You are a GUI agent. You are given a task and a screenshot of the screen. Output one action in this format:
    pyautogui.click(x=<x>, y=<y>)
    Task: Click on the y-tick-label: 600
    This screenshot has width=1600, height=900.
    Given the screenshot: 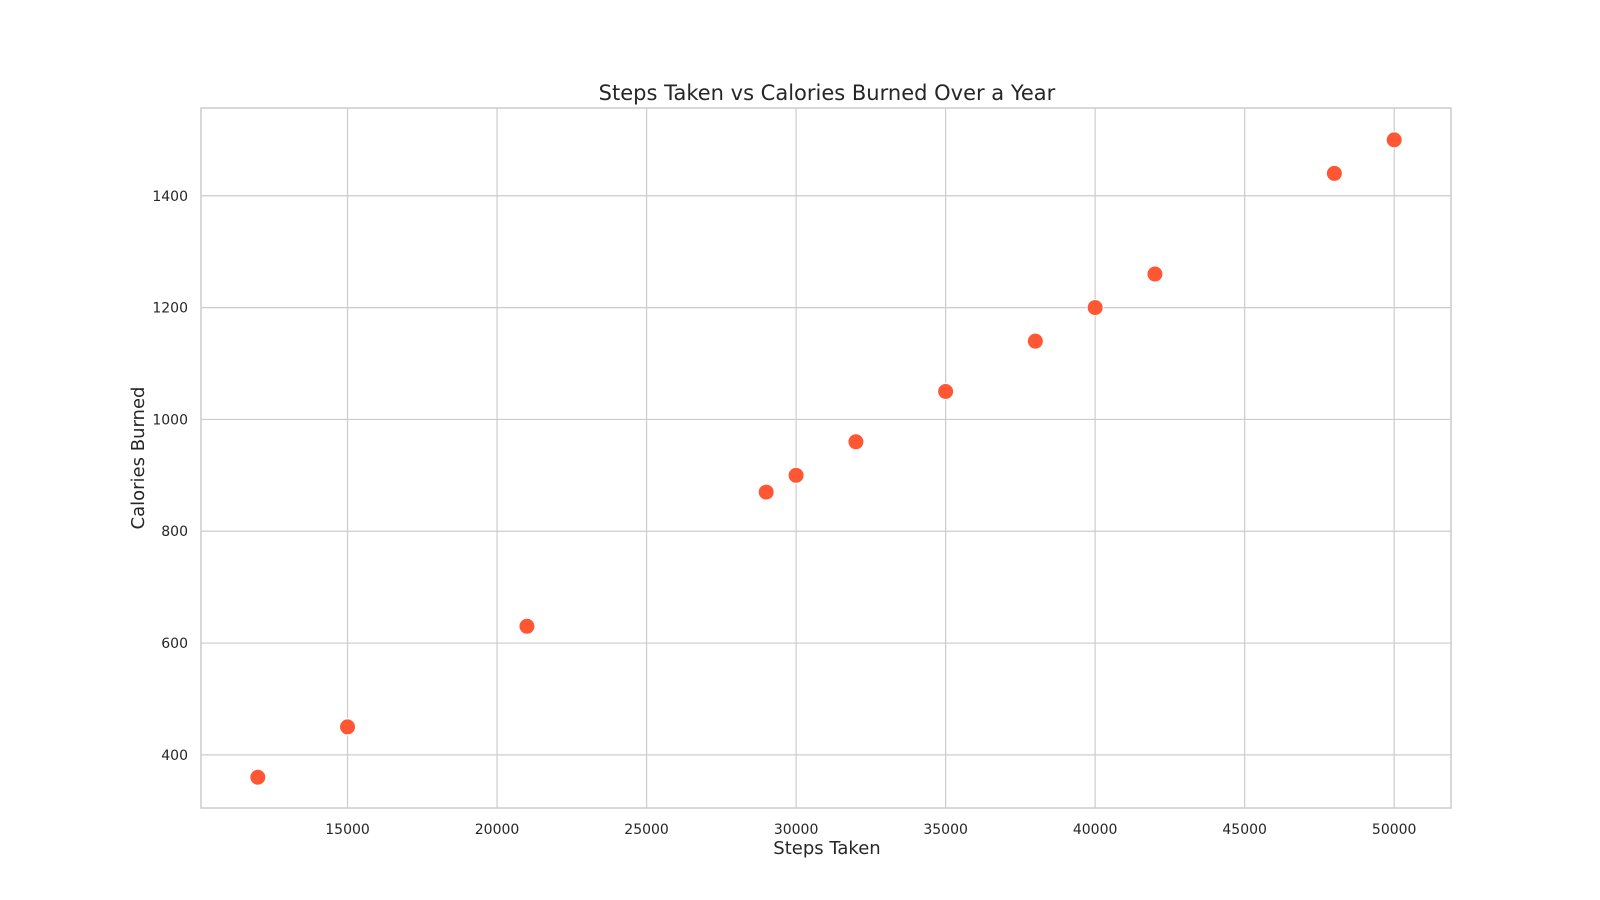 What is the action you would take?
    pyautogui.click(x=174, y=644)
    